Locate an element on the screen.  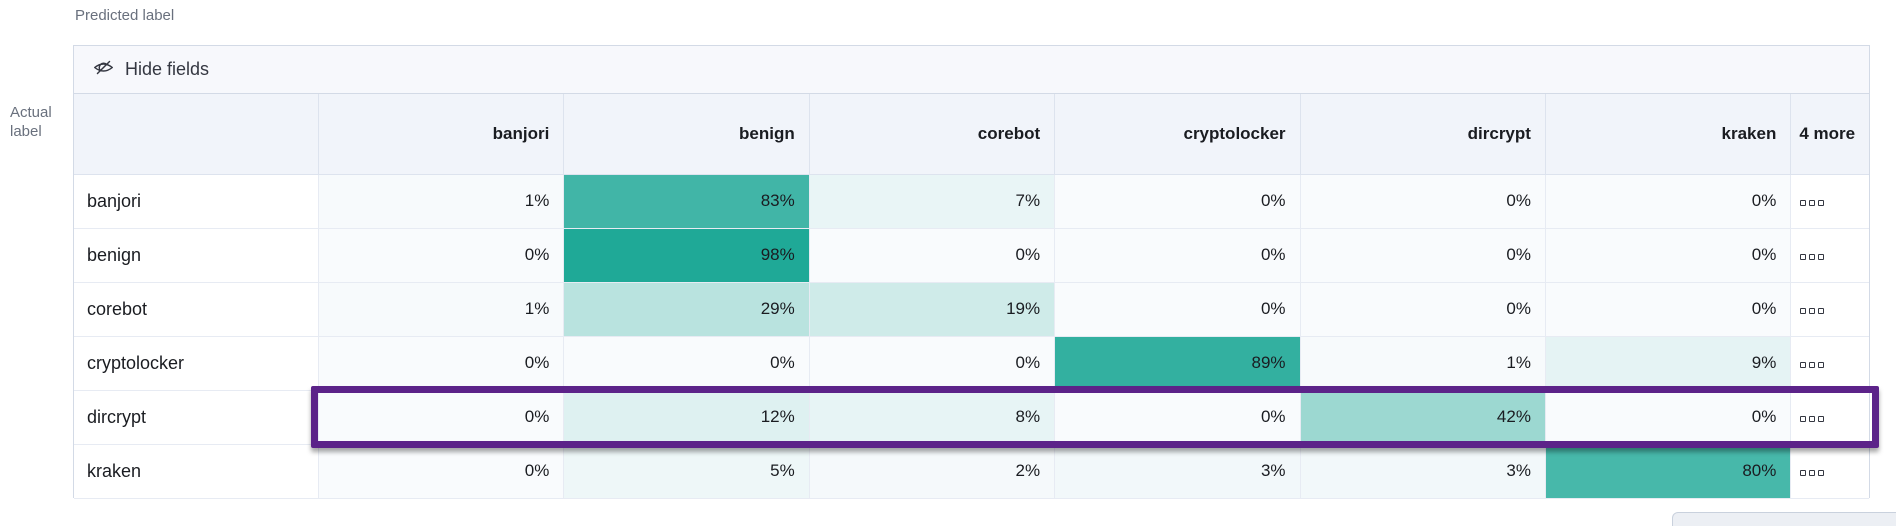
matrix-cell-banjori-corebot: 7% is located at coordinates (932, 201).